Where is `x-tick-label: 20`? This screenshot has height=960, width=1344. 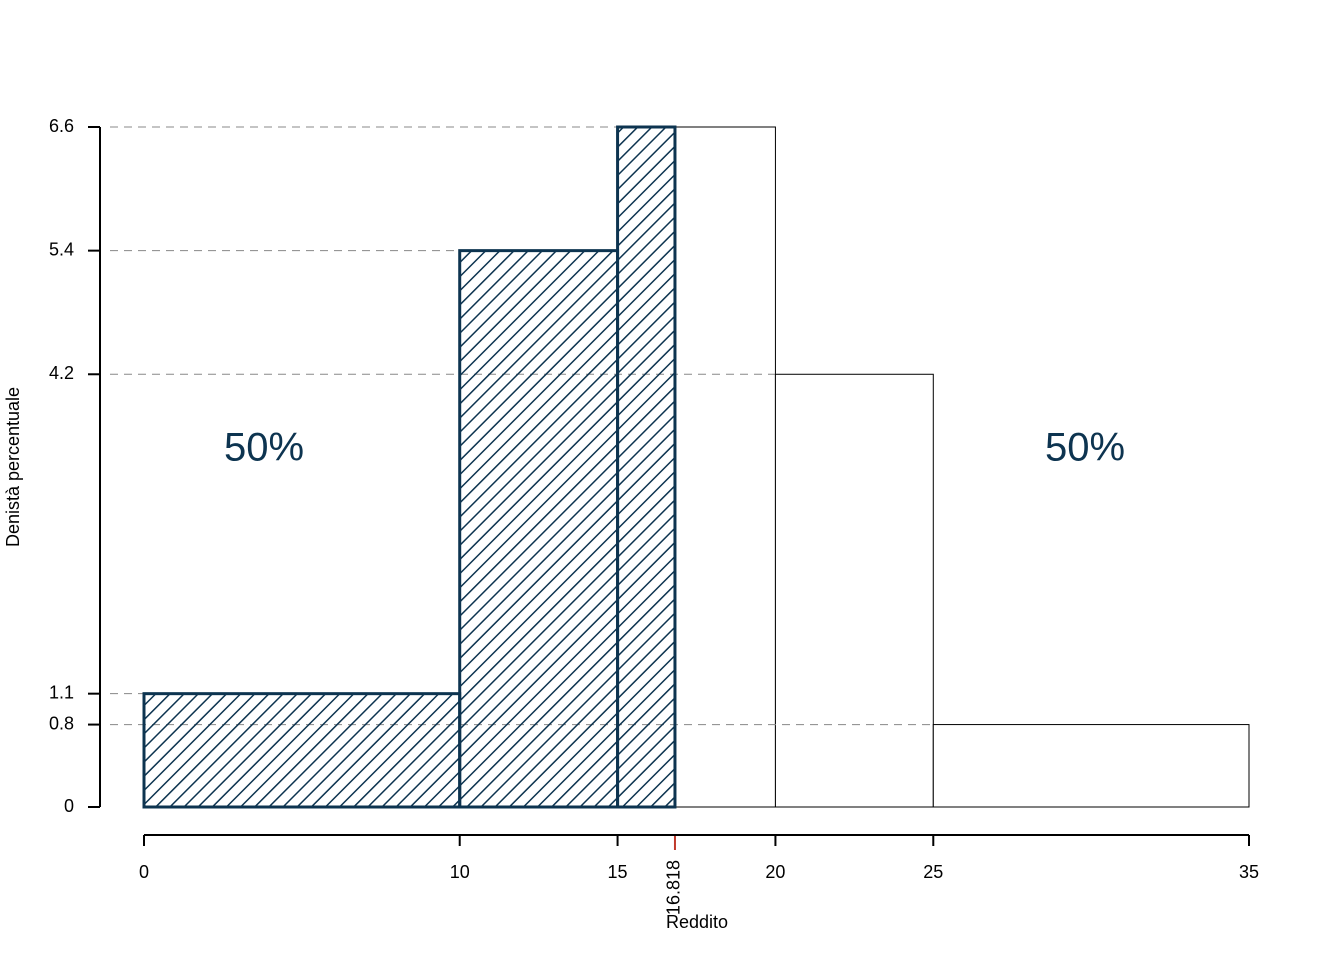 x-tick-label: 20 is located at coordinates (775, 872).